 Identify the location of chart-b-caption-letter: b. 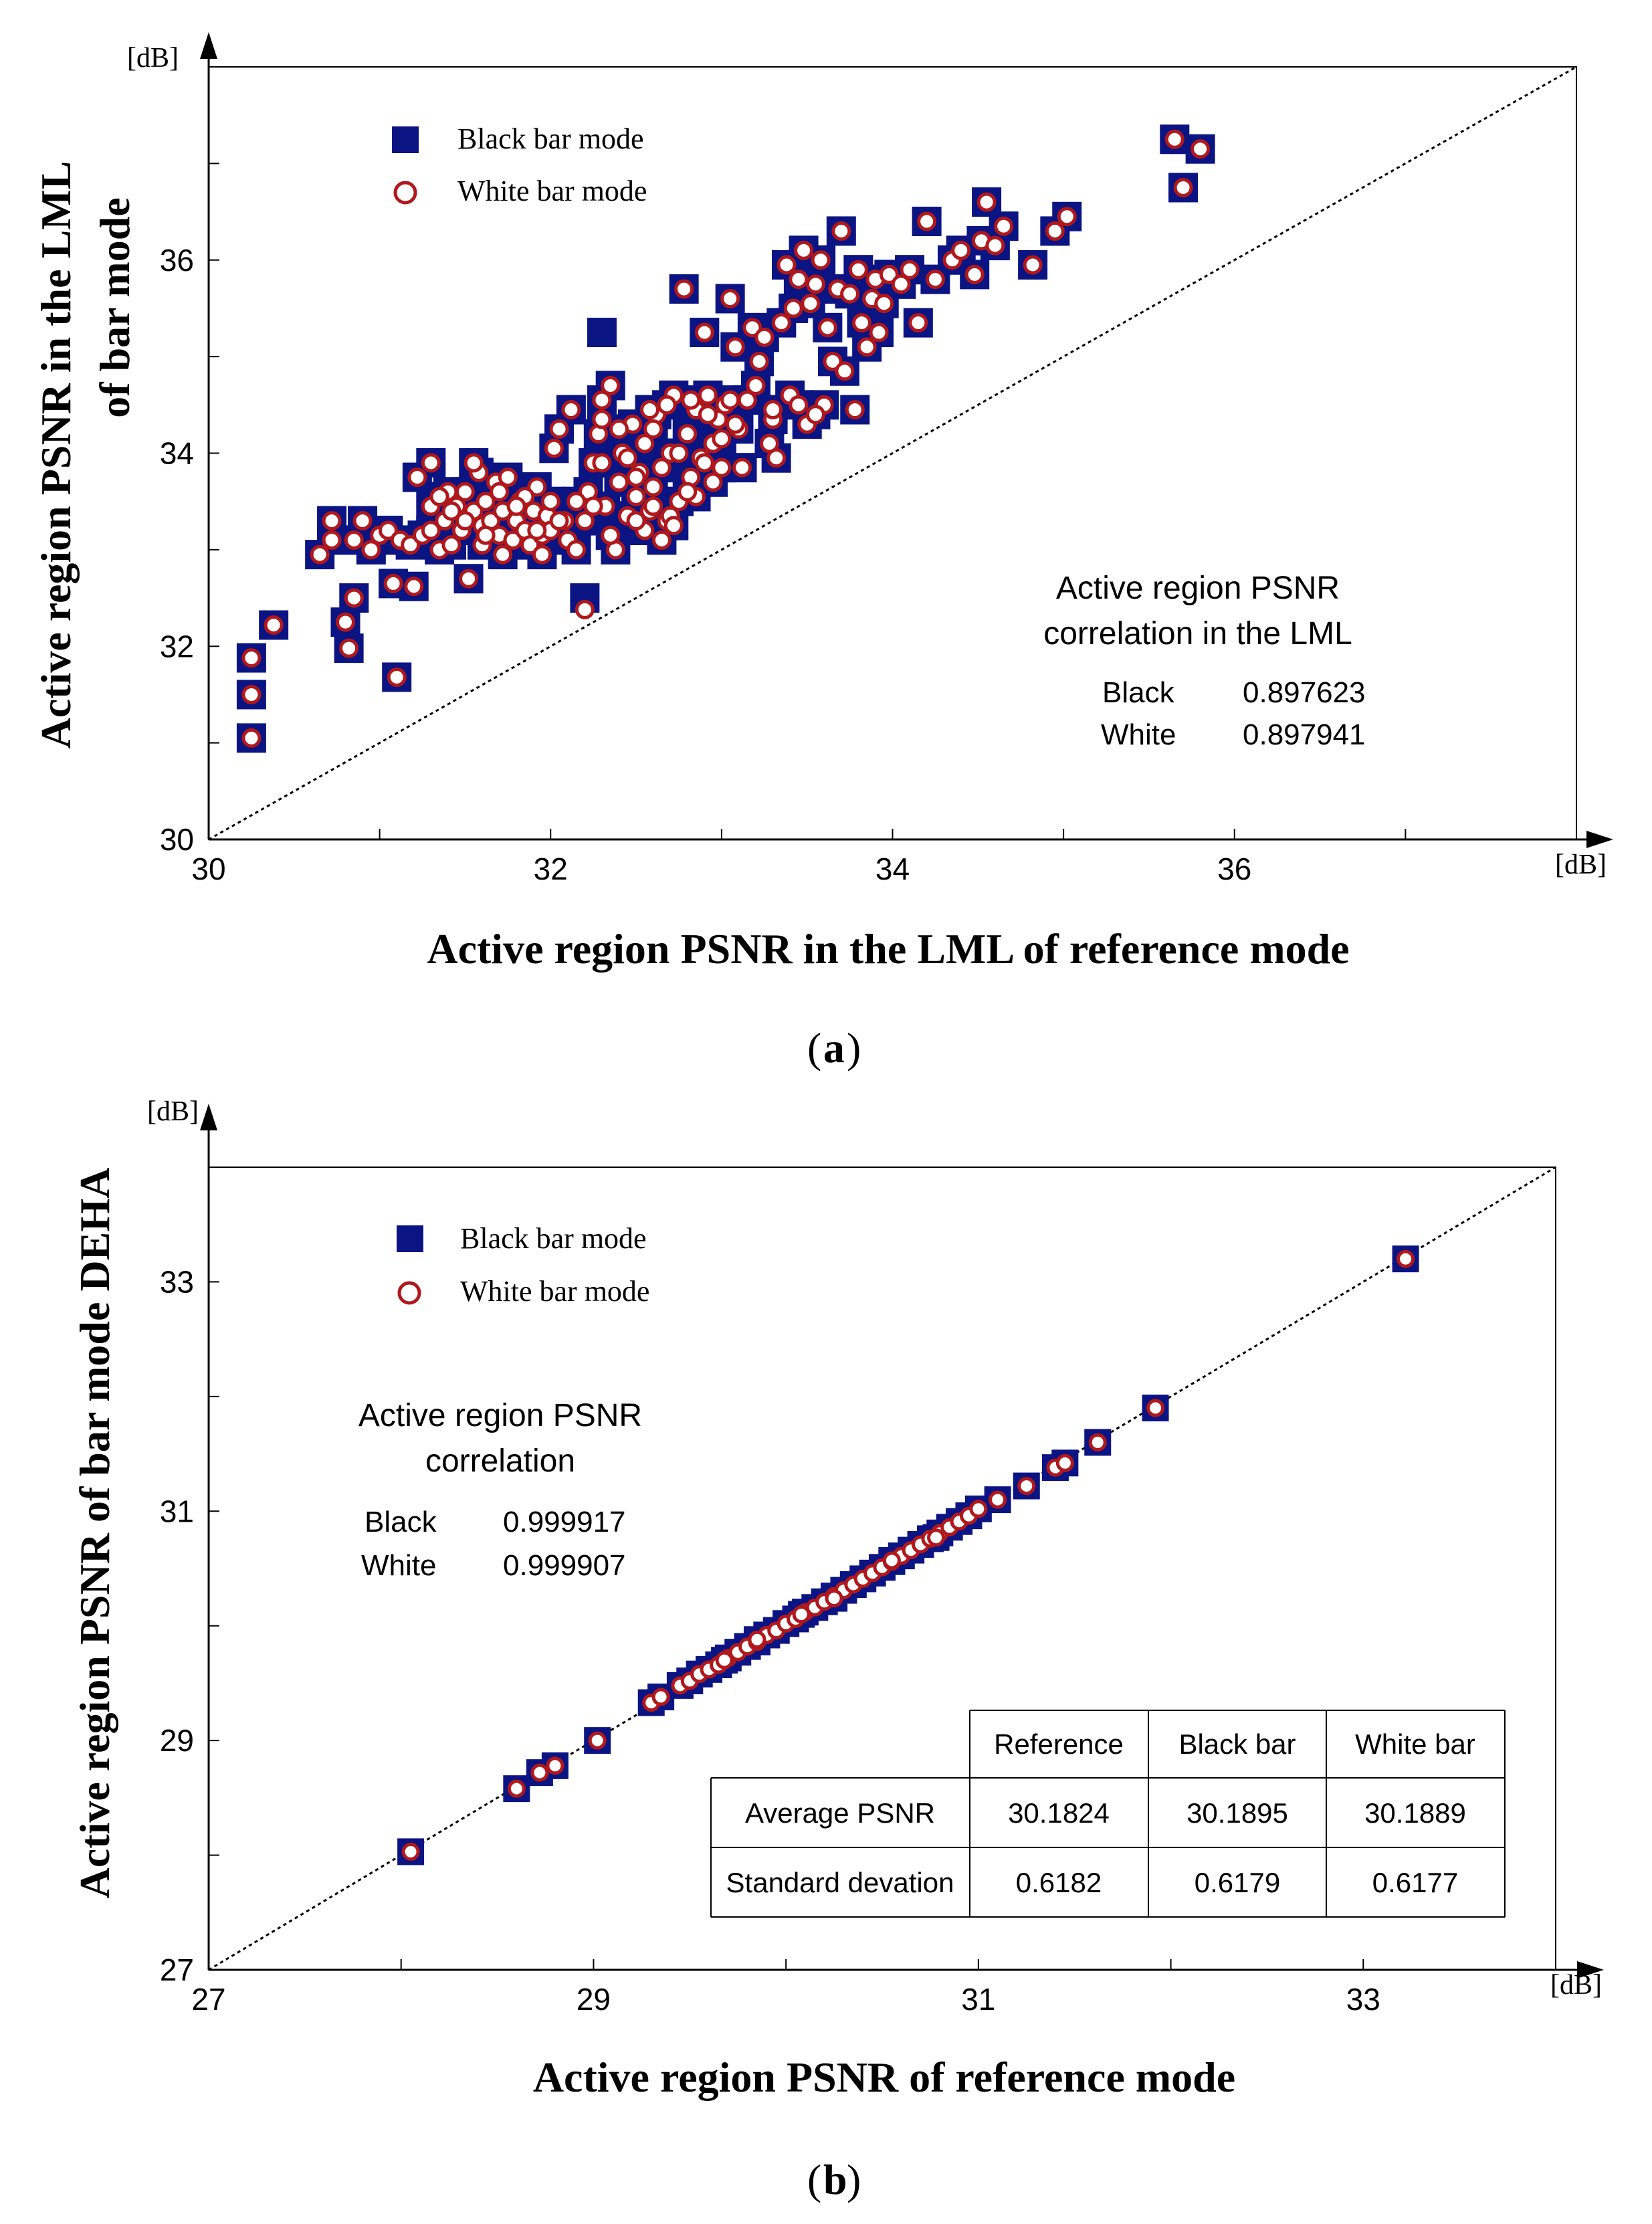
(835, 2180).